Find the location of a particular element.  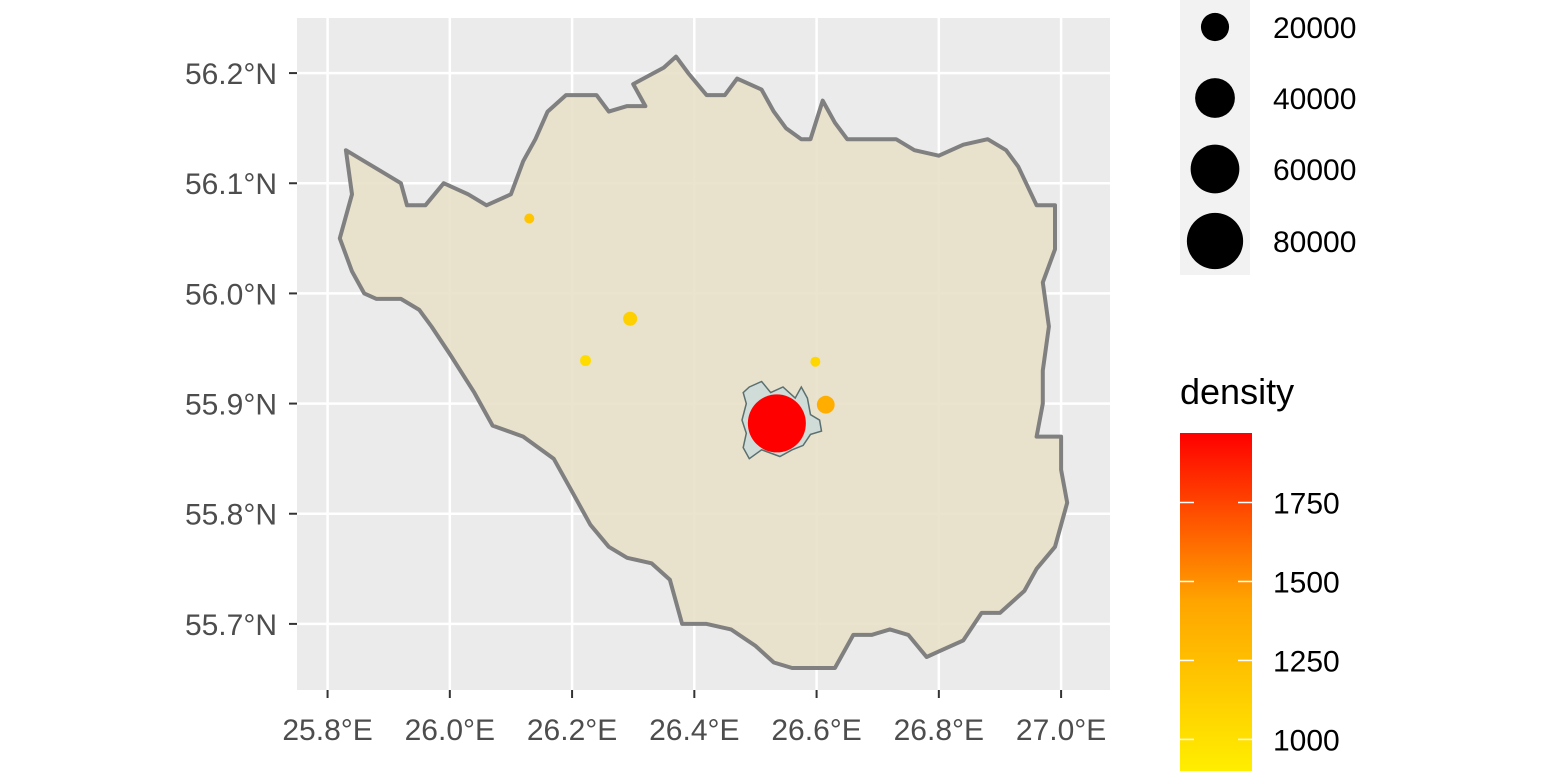

y-tick-label: 56.2°N is located at coordinates (231, 74).